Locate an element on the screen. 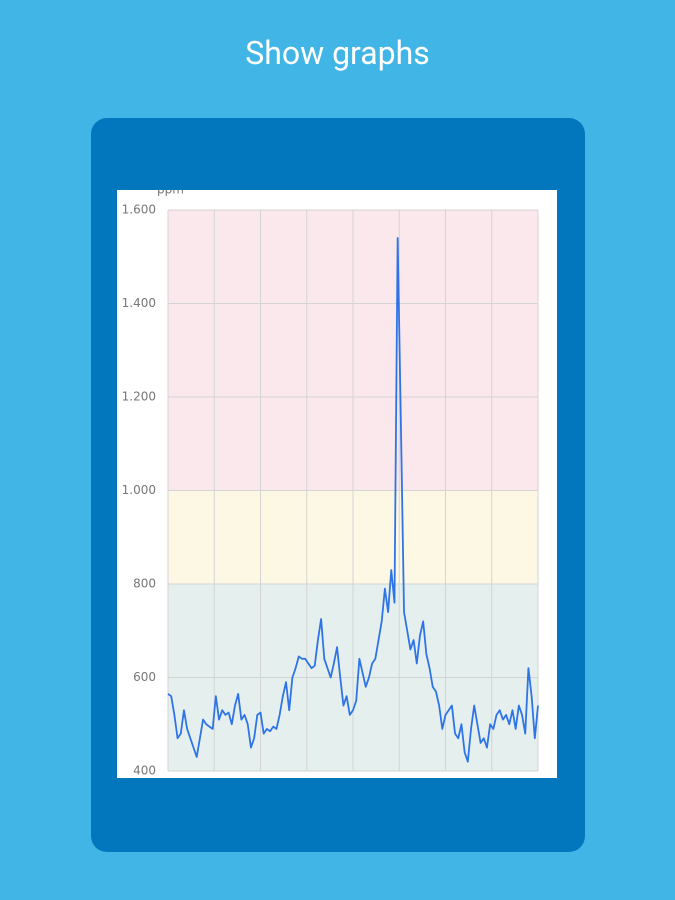 The height and width of the screenshot is (900, 675). y-tick-label: 800 is located at coordinates (144, 584).